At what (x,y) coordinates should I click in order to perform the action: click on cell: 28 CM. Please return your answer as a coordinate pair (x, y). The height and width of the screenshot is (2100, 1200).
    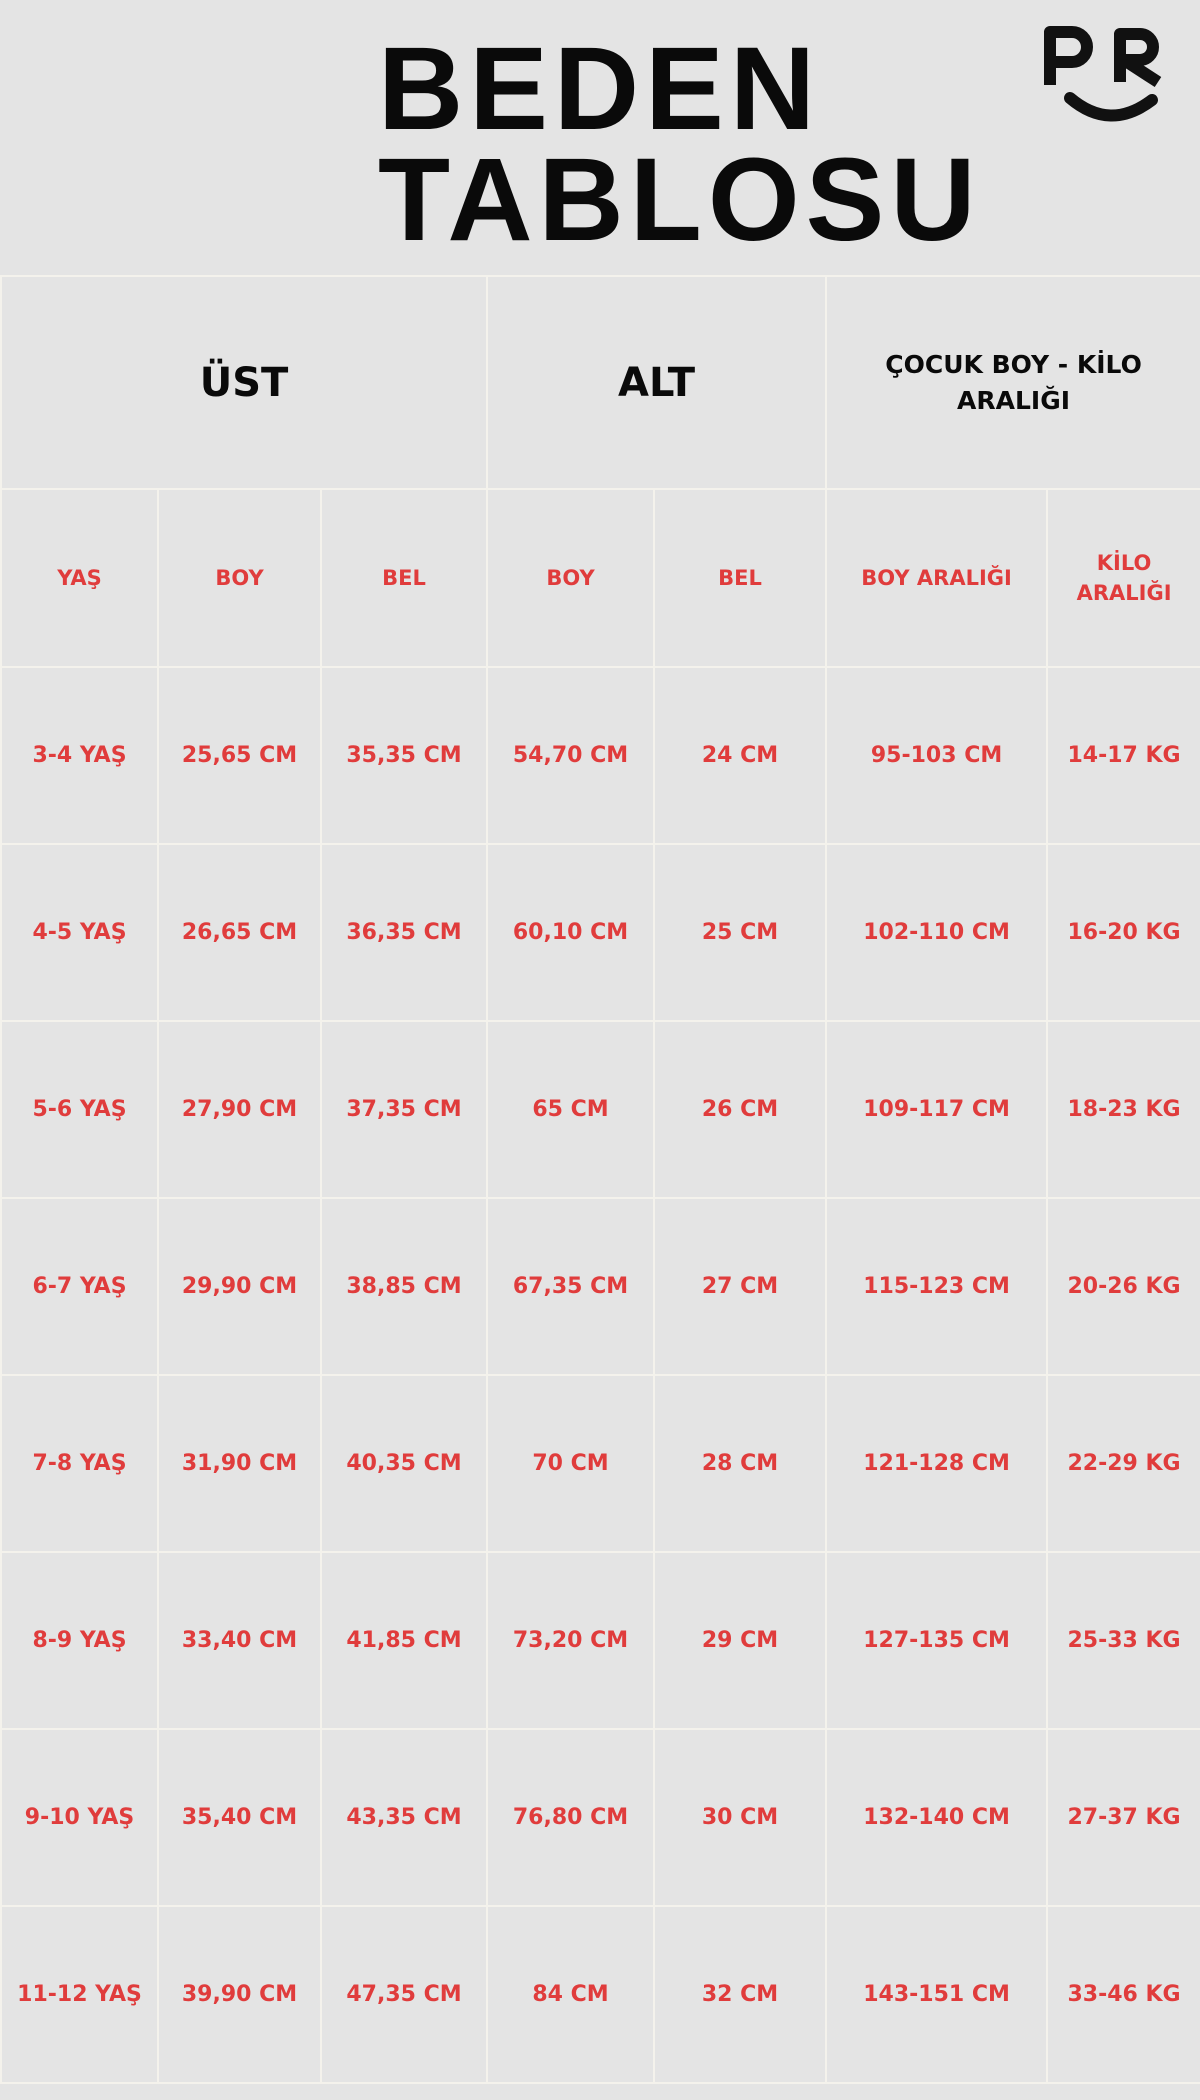
    Looking at the image, I should click on (740, 1463).